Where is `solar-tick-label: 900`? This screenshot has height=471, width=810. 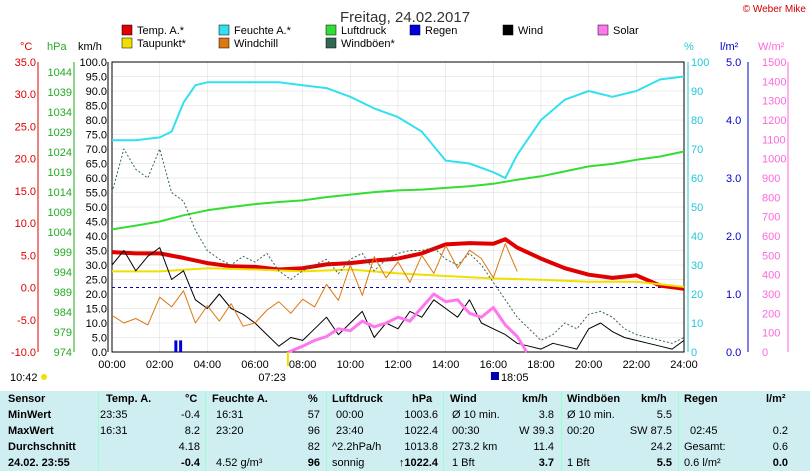 solar-tick-label: 900 is located at coordinates (771, 179).